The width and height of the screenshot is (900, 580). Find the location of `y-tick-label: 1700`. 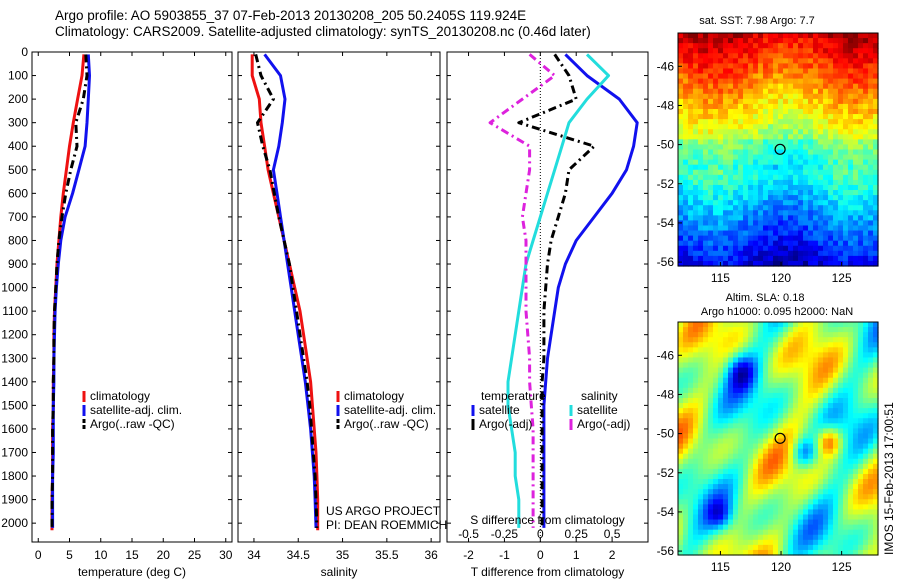

y-tick-label: 1700 is located at coordinates (14, 452).